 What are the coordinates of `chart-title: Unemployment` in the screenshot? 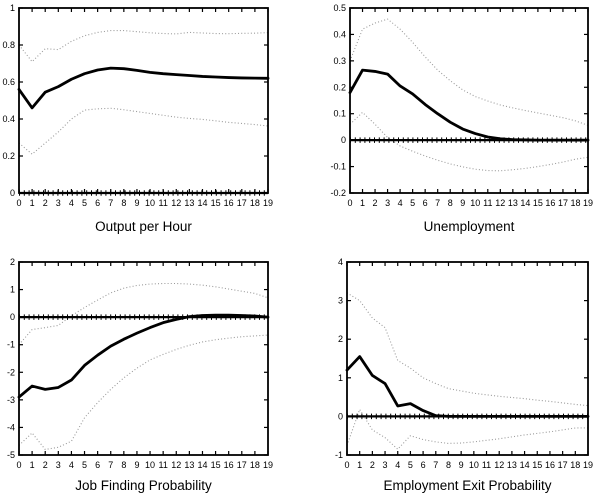 It's located at (469, 226).